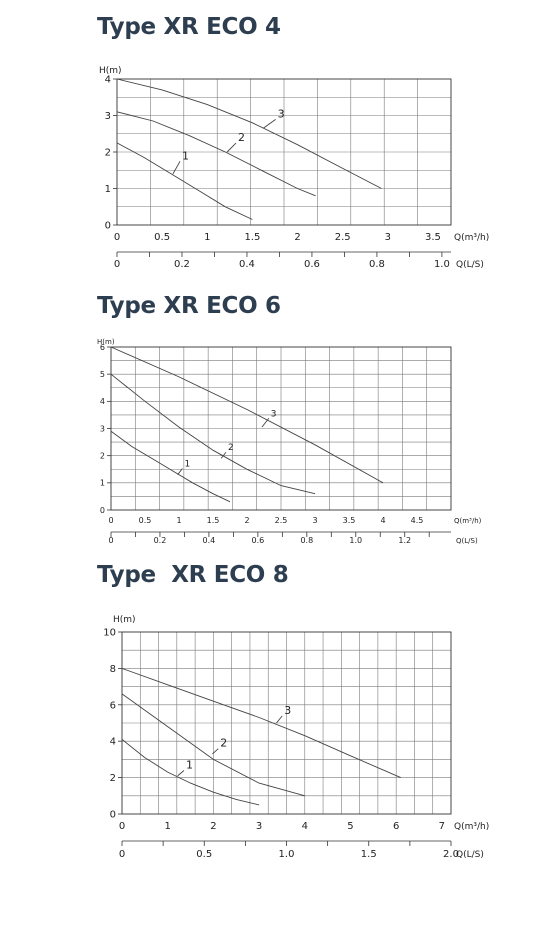 The width and height of the screenshot is (550, 949). I want to click on x2-tick-label: 1.5, so click(369, 854).